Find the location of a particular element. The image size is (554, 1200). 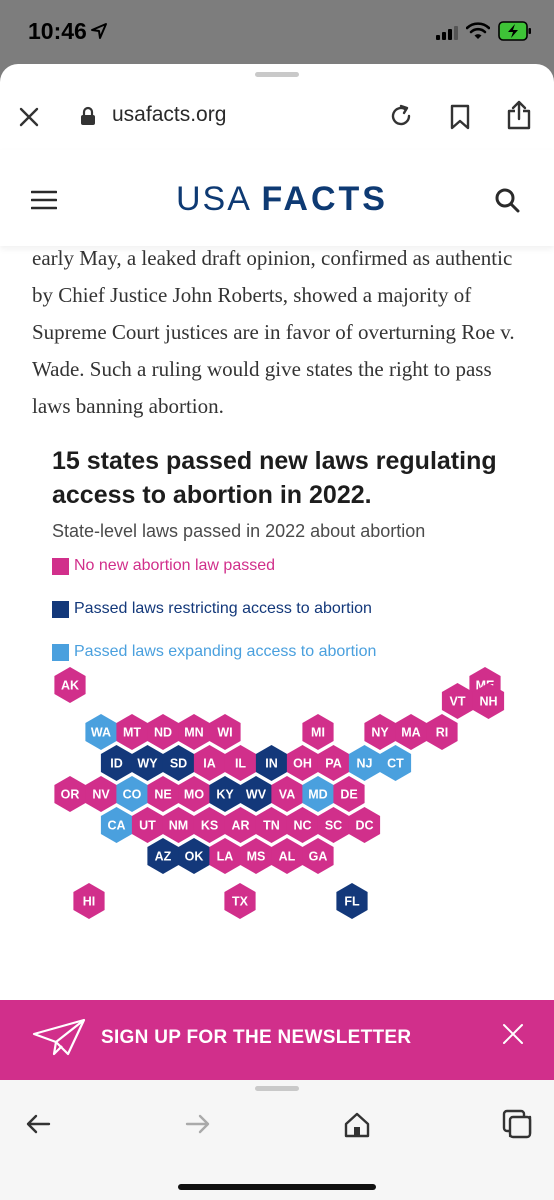

state-hex-label: MA is located at coordinates (410, 733).